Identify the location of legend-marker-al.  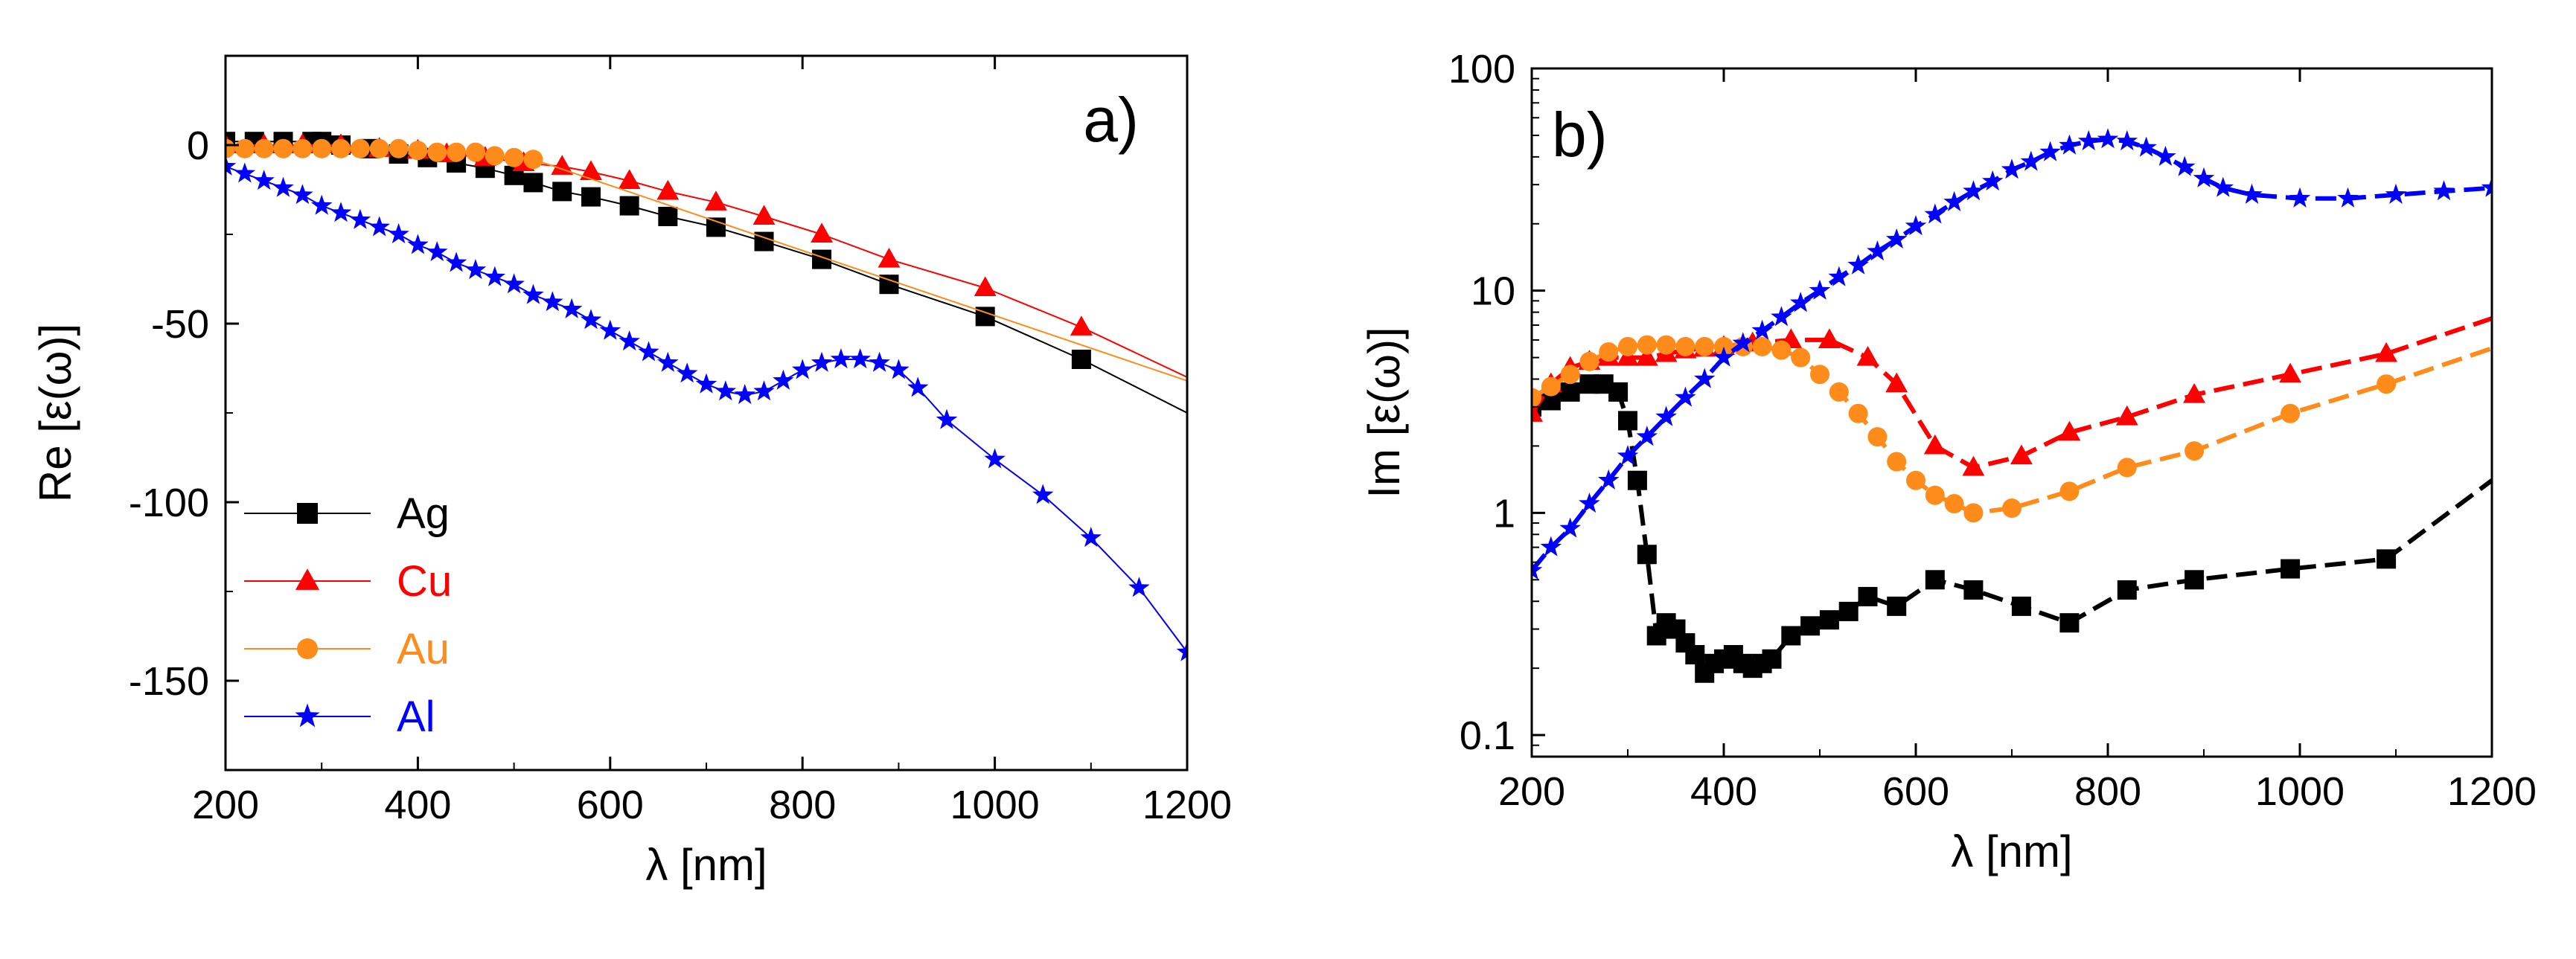
(307, 715).